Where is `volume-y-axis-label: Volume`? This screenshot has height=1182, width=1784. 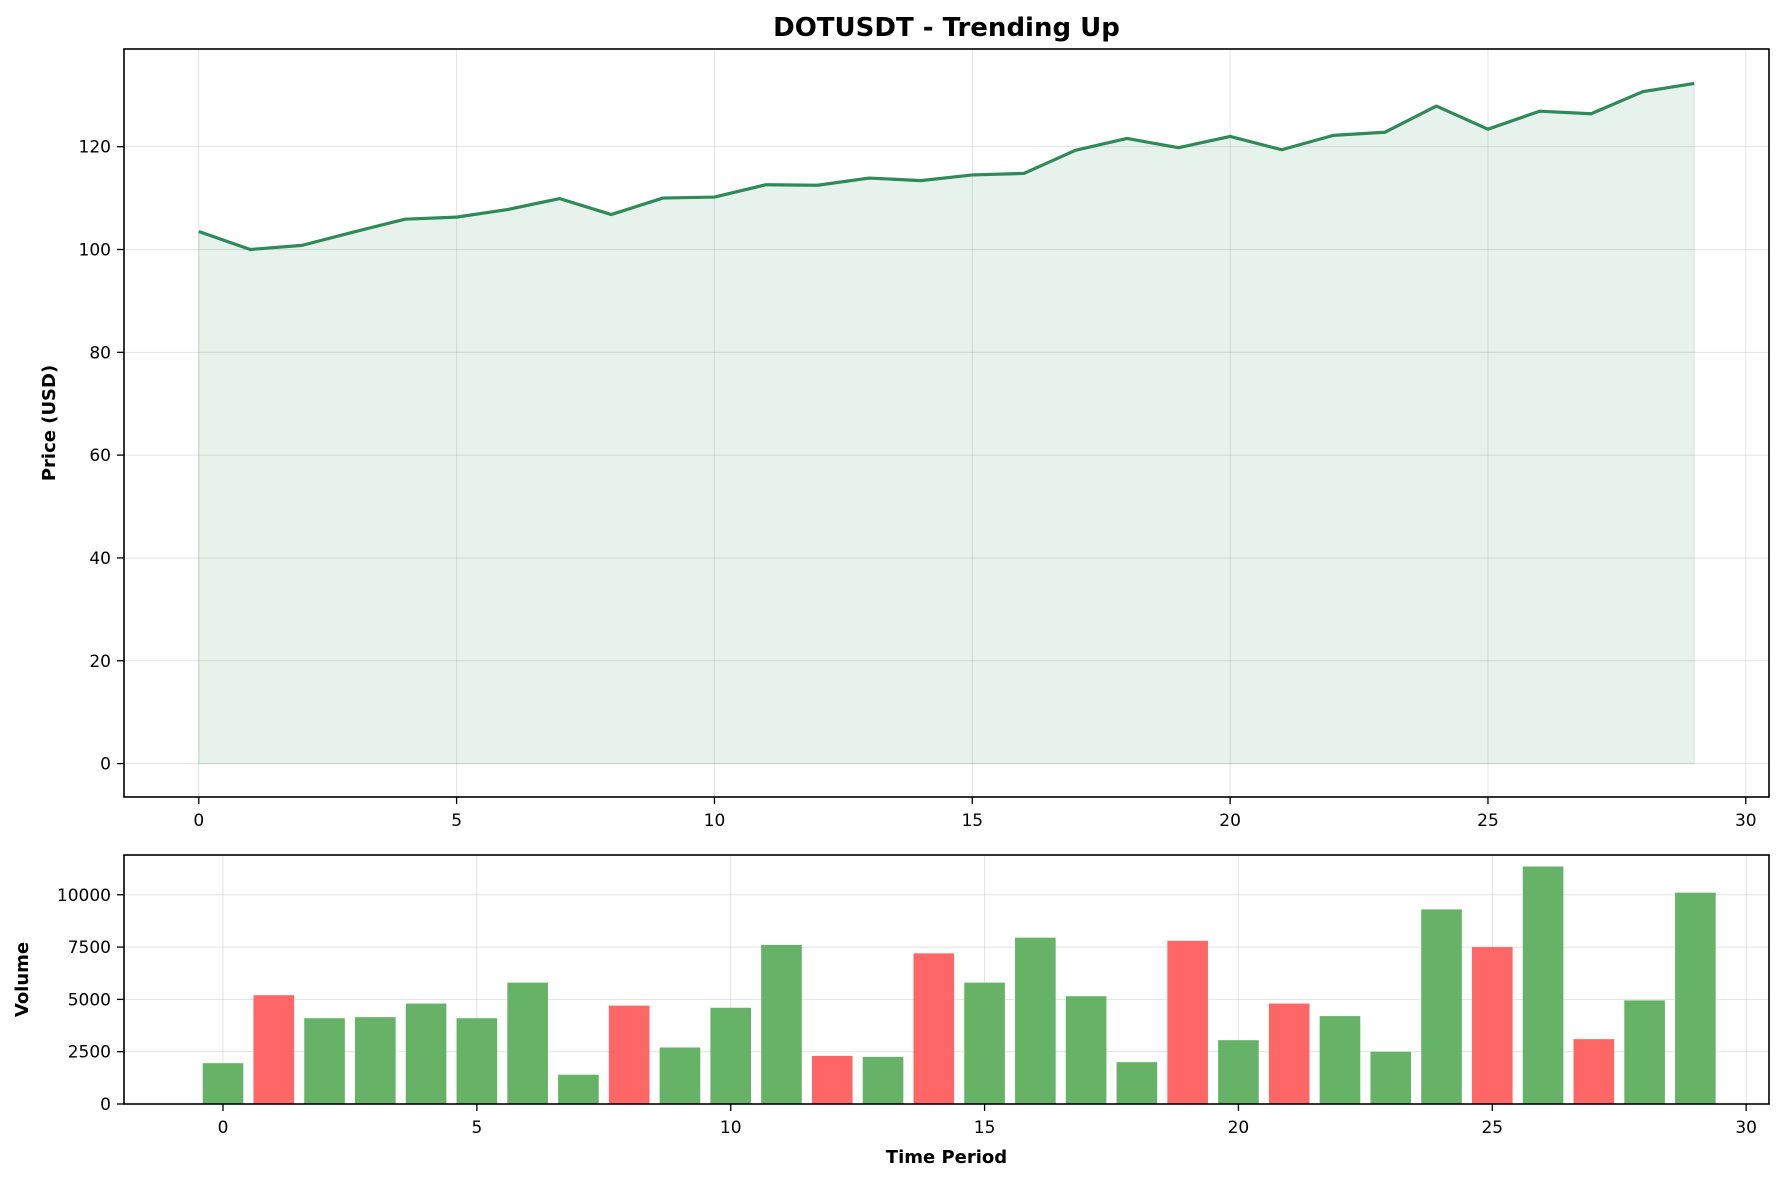
volume-y-axis-label: Volume is located at coordinates (22, 979).